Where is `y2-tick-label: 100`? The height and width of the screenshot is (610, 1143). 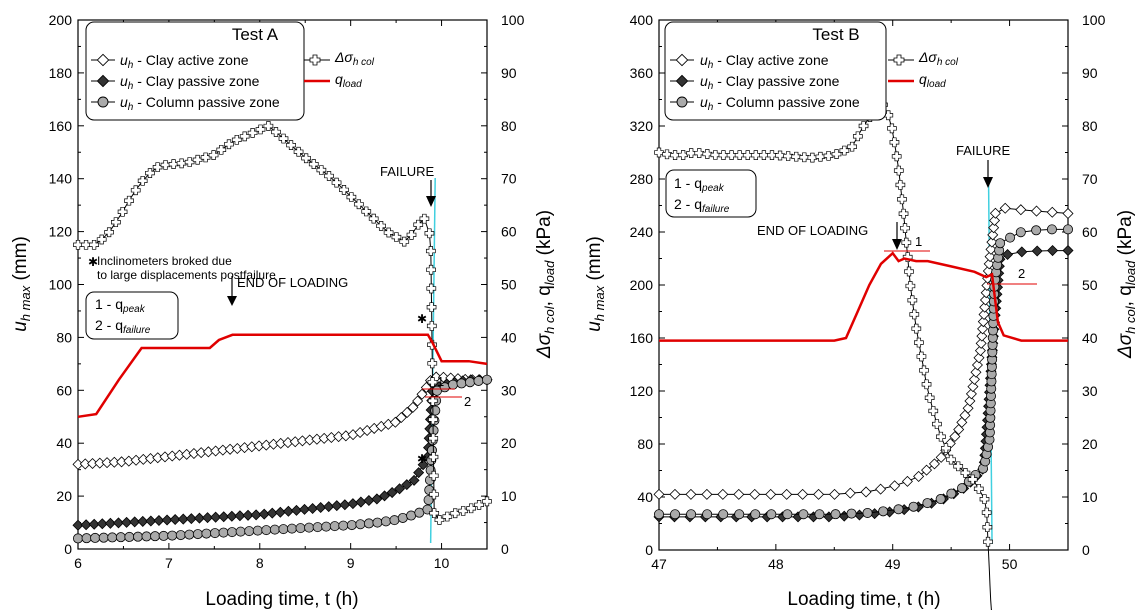 y2-tick-label: 100 is located at coordinates (1094, 20).